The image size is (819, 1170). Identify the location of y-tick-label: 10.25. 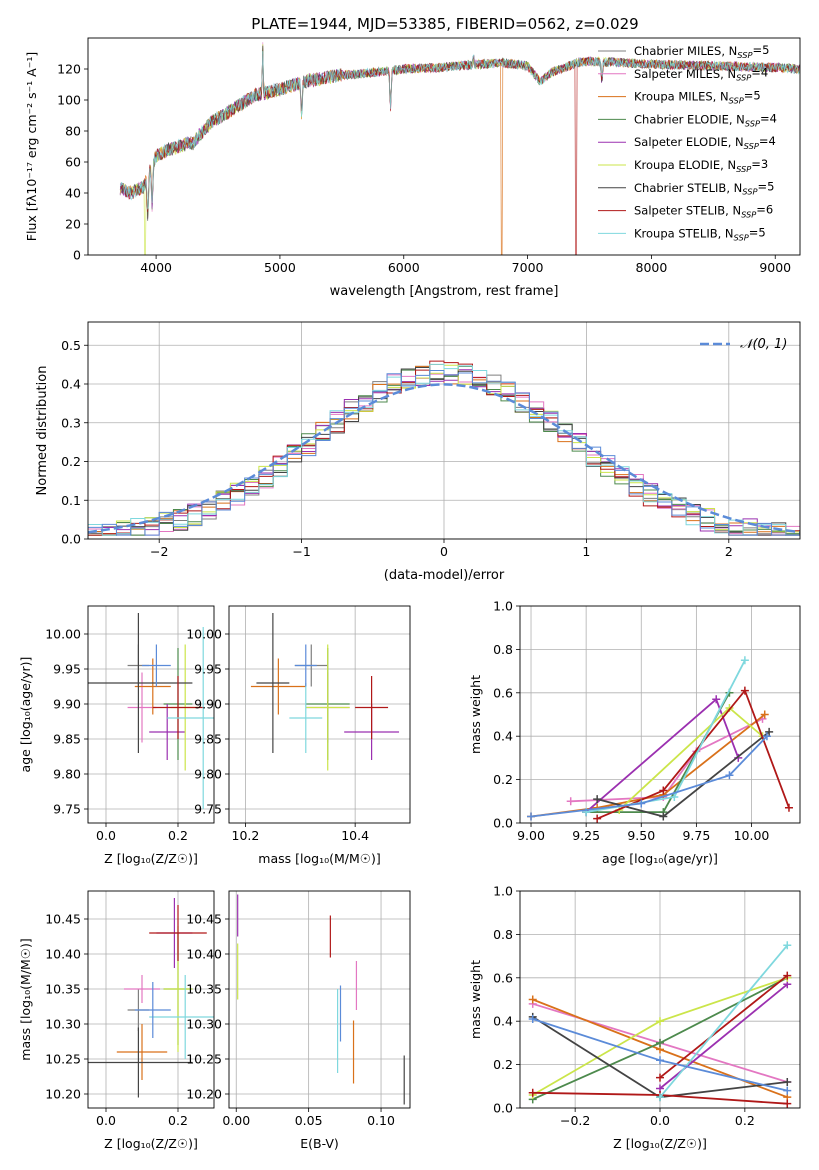
(63, 1059).